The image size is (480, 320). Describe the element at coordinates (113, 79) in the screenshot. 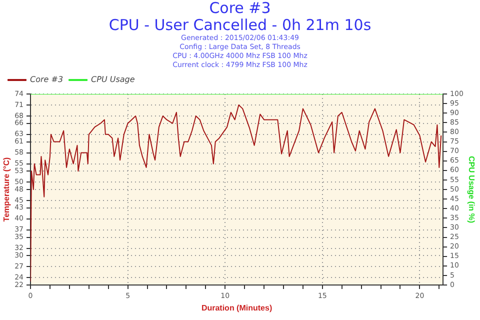

I see `legend-label: CPU Usage` at that location.